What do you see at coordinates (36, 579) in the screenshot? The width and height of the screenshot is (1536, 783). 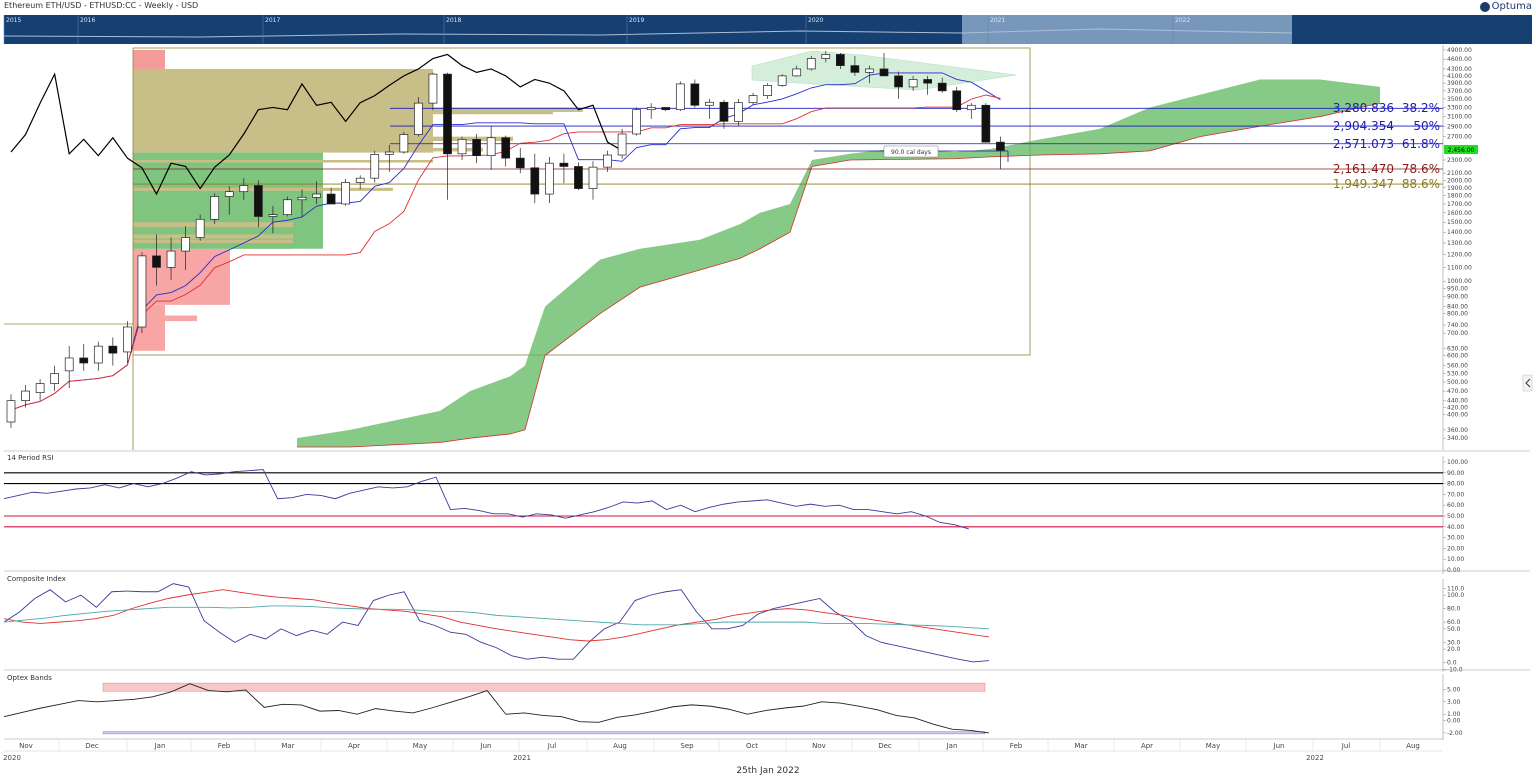 I see `composite-panel-title: Composite Index` at bounding box center [36, 579].